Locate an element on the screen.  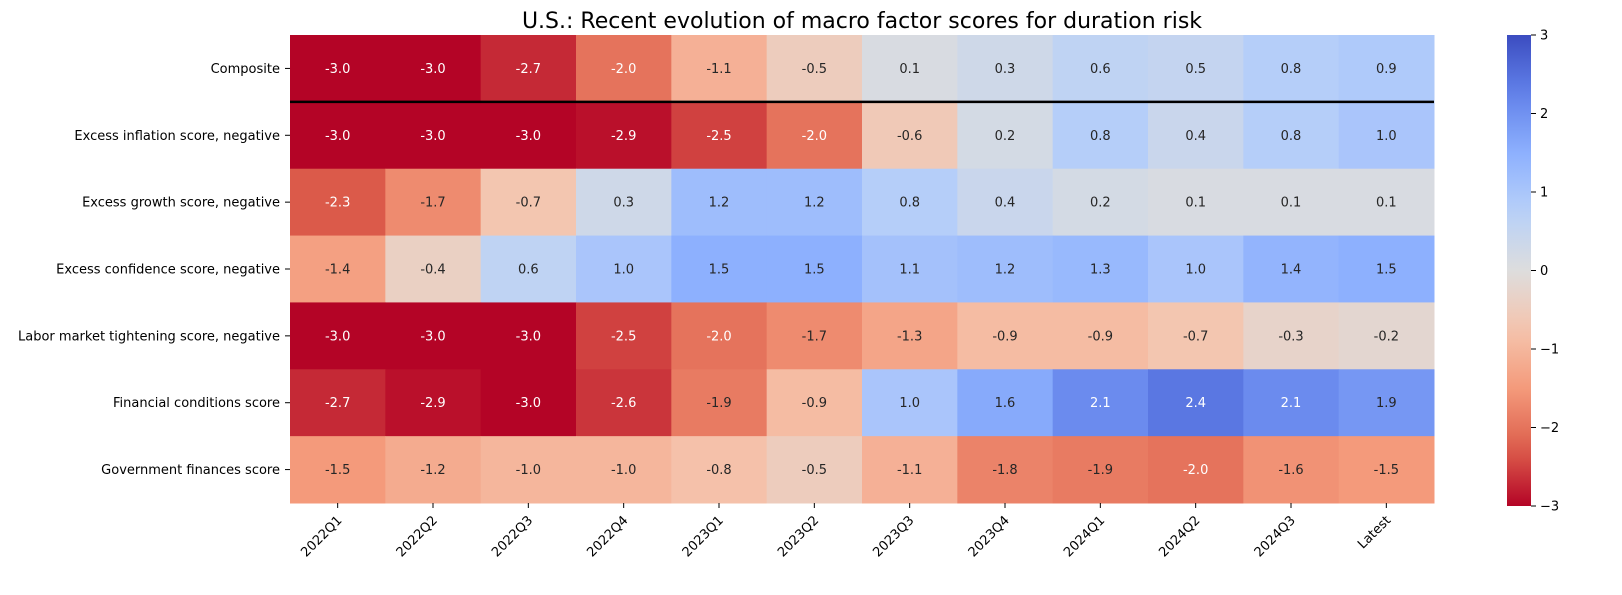
cell-value-label: -1.1 is located at coordinates (718, 69).